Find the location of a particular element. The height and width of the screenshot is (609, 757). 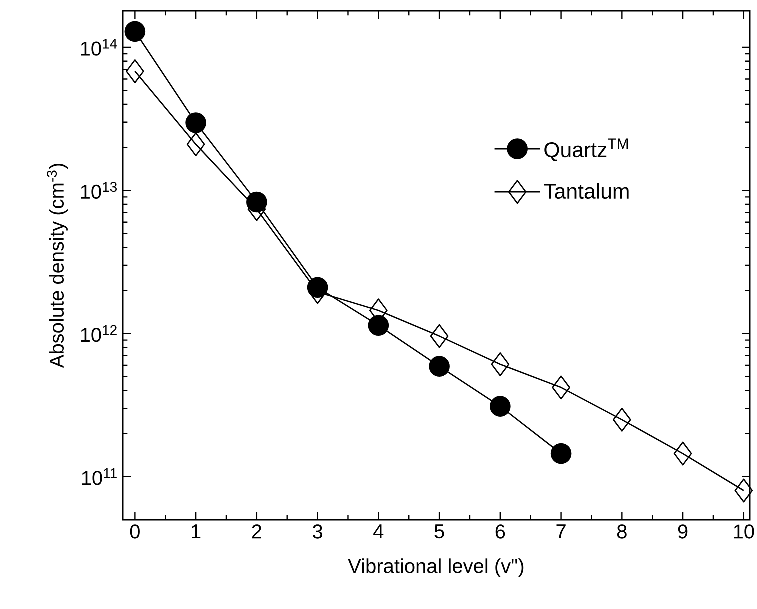

x-tick-label: 4 is located at coordinates (379, 531).